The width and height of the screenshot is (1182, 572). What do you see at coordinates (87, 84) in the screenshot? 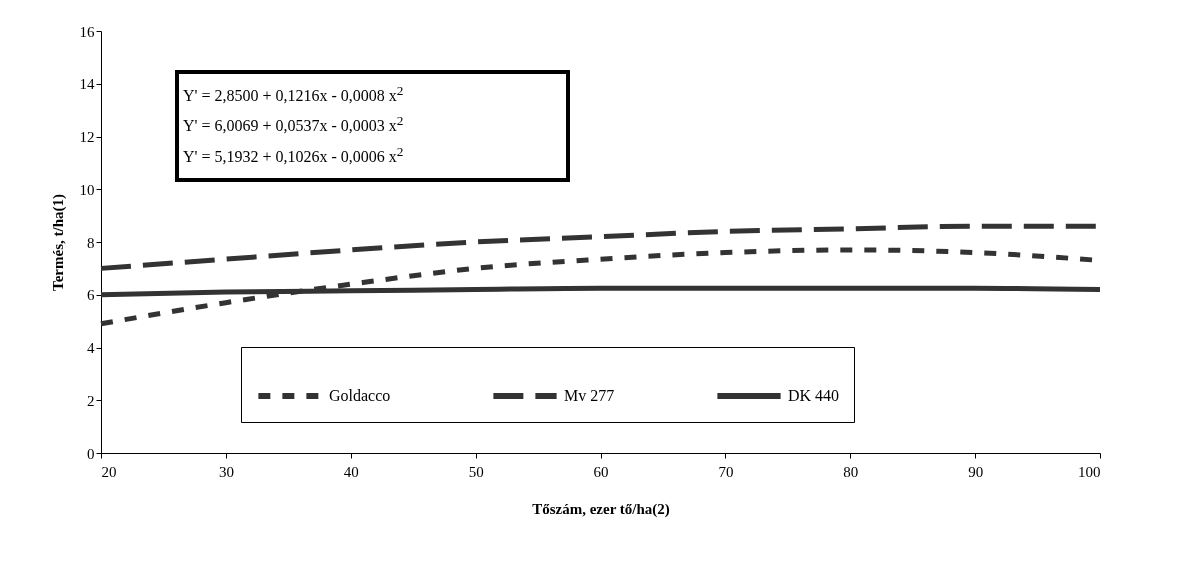
I see `y-tick-label: 14` at bounding box center [87, 84].